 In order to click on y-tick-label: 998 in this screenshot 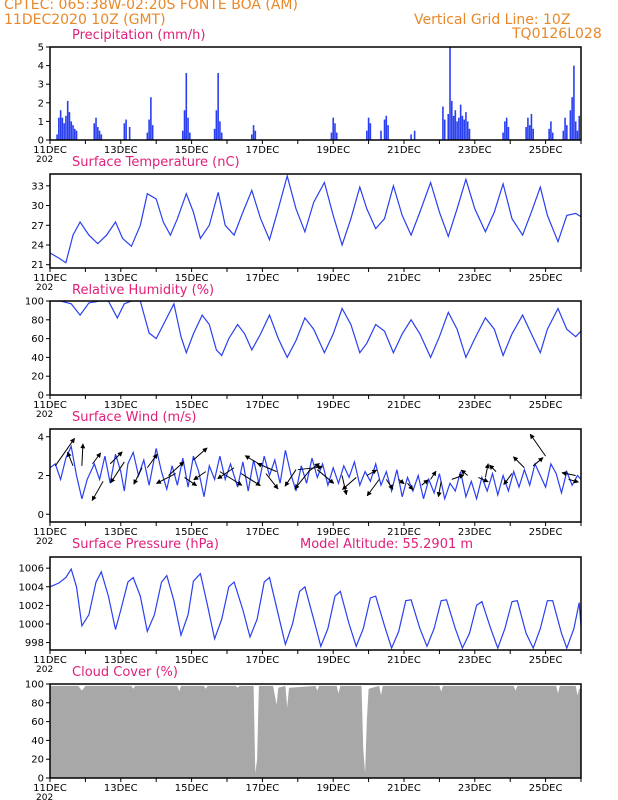, I will do `click(34, 643)`.